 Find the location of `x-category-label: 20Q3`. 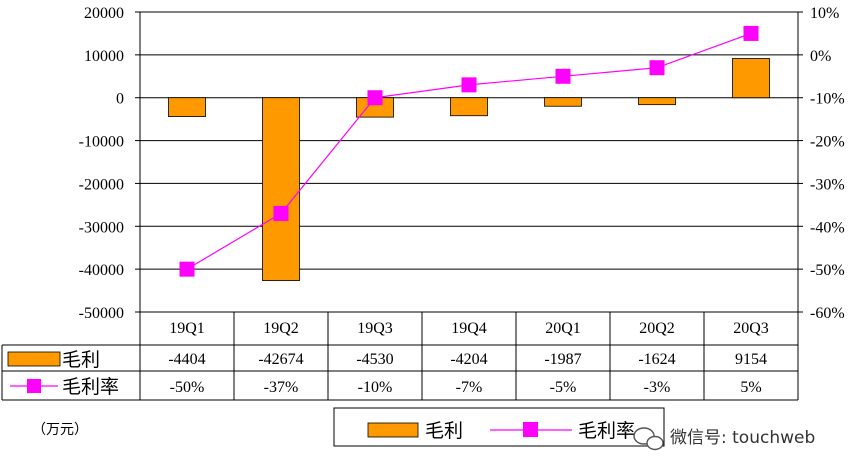

x-category-label: 20Q3 is located at coordinates (751, 328).